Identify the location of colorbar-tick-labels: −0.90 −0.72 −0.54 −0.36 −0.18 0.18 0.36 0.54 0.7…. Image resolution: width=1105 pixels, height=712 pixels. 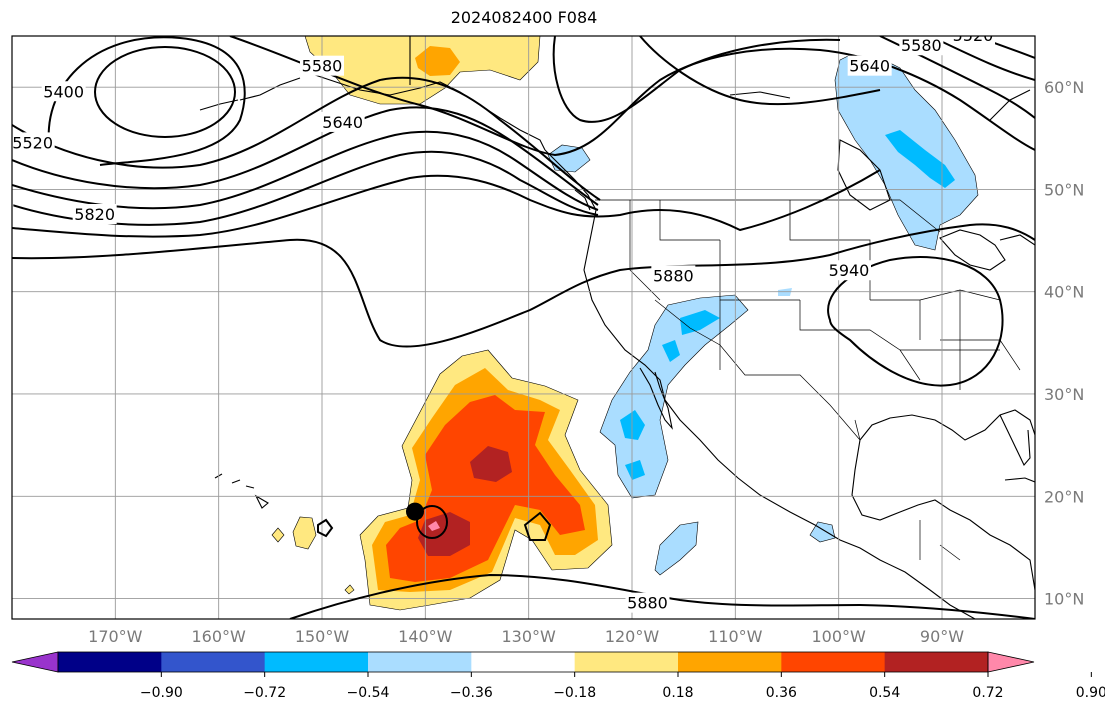
(622, 686).